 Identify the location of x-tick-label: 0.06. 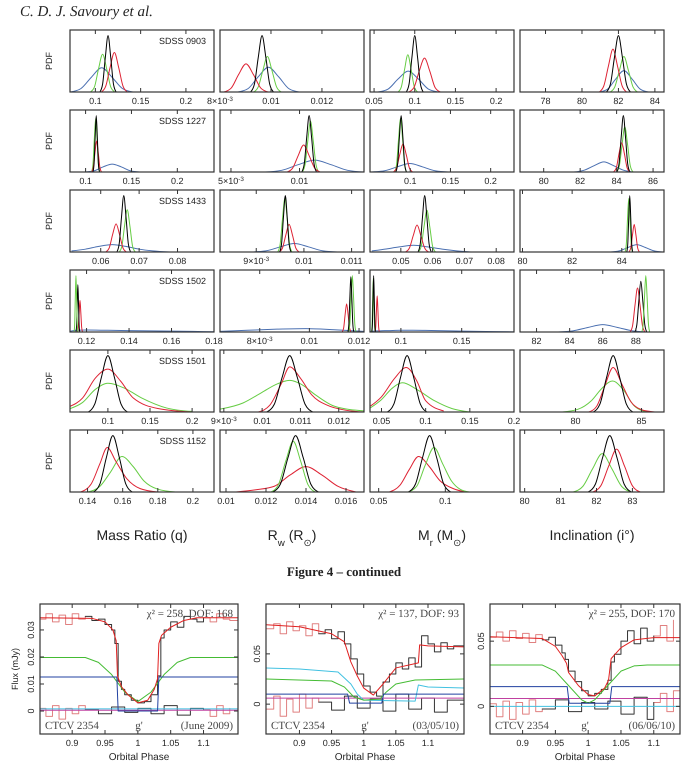
(101, 261).